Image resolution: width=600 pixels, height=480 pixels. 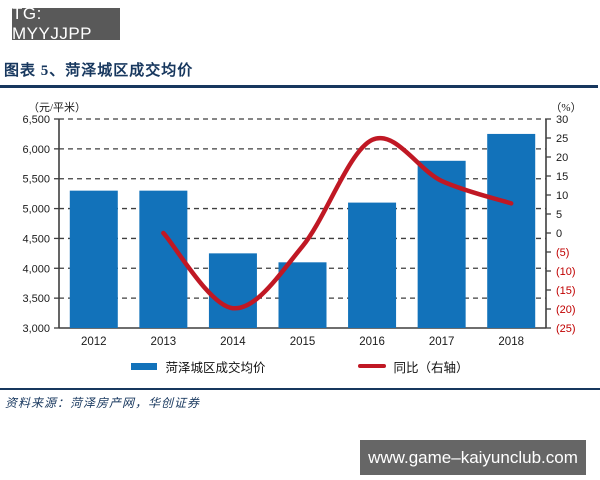 I want to click on bar-2016, so click(x=372, y=265).